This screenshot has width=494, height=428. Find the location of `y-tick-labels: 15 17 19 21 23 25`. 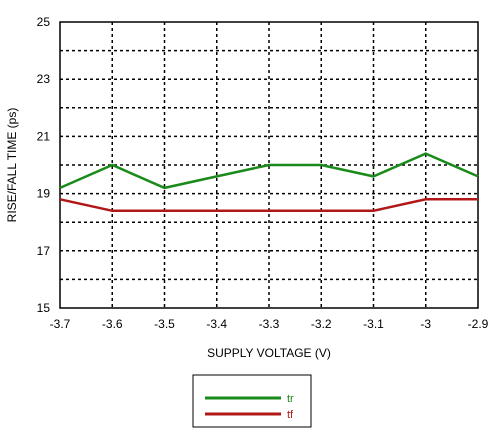

y-tick-labels: 15 17 19 21 23 25 is located at coordinates (44, 165).